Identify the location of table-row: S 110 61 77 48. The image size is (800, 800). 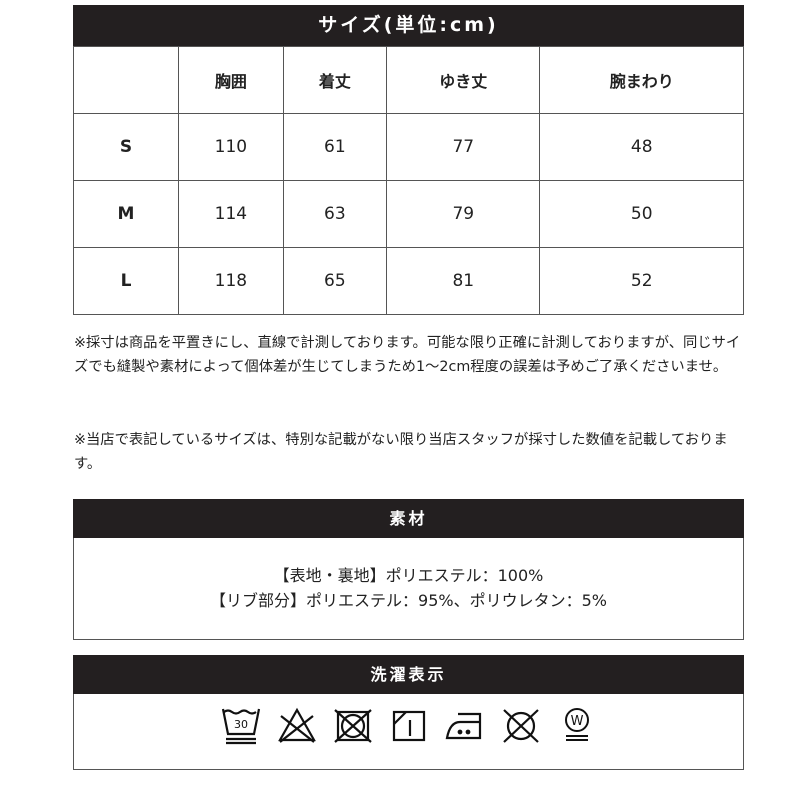
(408, 147).